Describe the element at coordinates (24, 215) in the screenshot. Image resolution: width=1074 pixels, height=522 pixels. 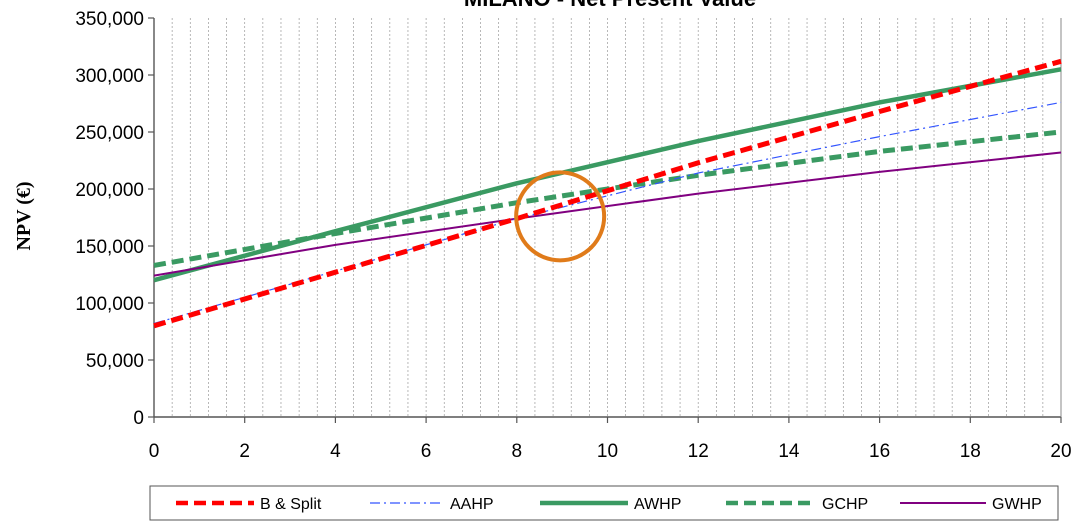
I see `y-axis-label: NPV (€)` at that location.